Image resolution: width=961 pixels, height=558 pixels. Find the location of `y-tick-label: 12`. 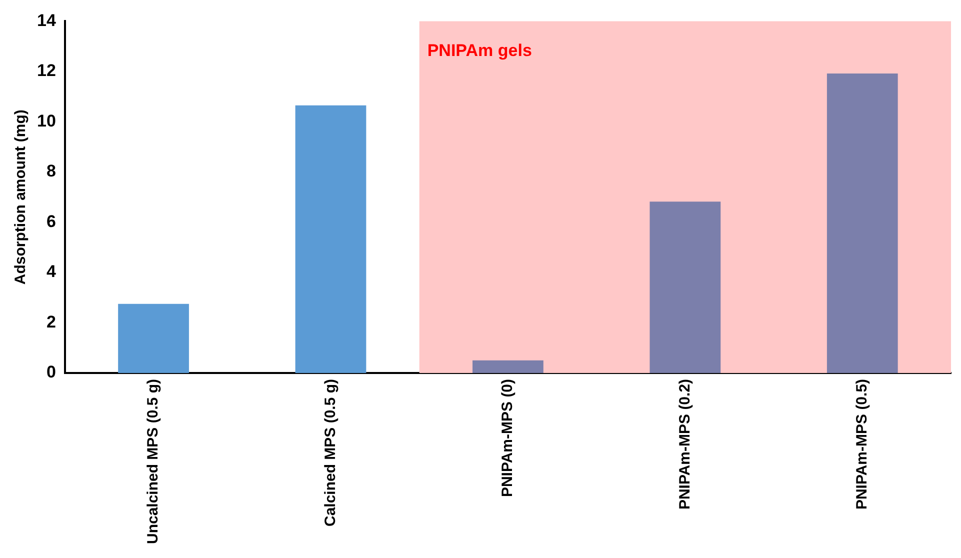

y-tick-label: 12 is located at coordinates (46, 70).